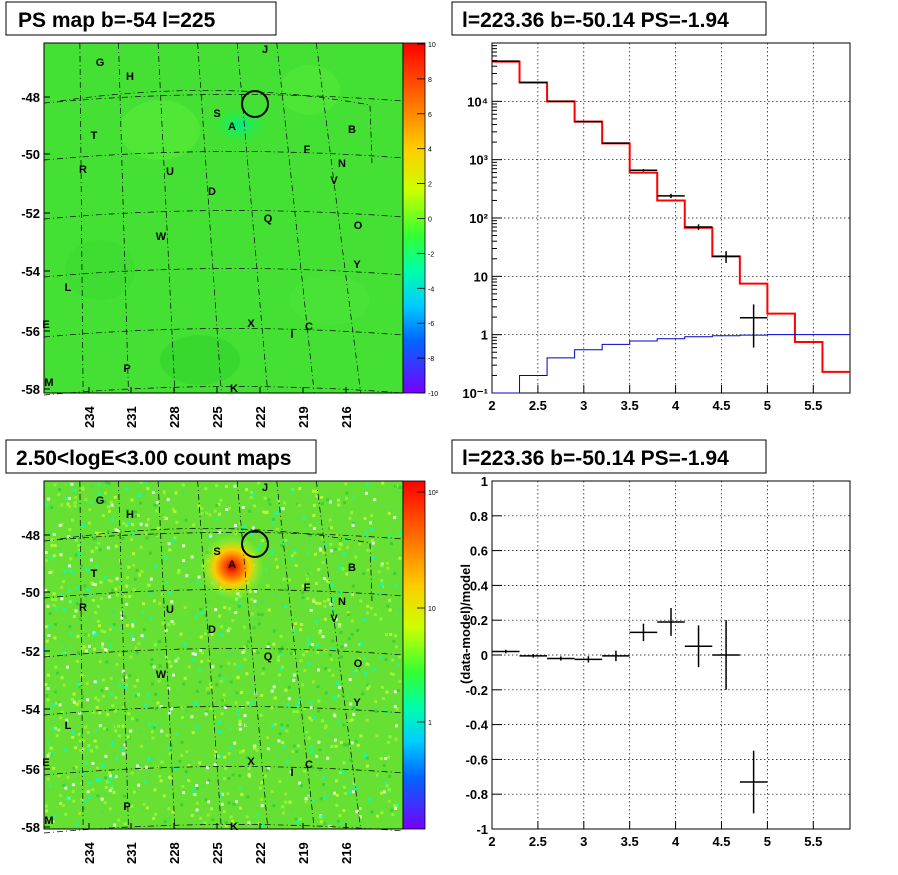 The height and width of the screenshot is (875, 898). I want to click on residual-y-tick-label: 0.6, so click(479, 551).